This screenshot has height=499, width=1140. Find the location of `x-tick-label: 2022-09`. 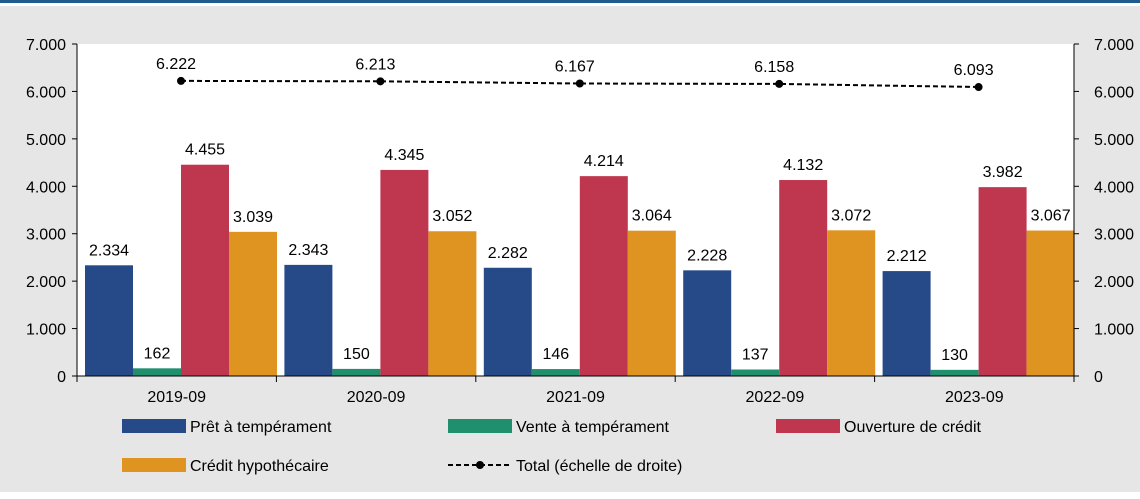

x-tick-label: 2022-09 is located at coordinates (775, 397).